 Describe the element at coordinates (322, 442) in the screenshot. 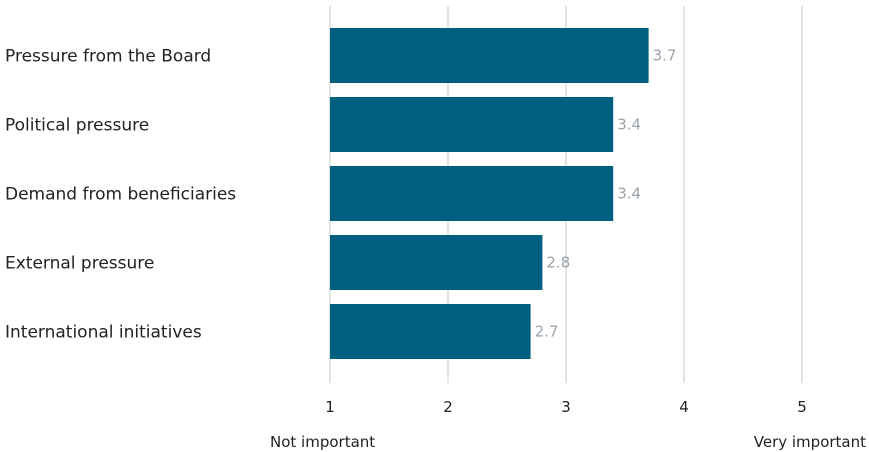

I see `scale-low-label: Not important` at that location.